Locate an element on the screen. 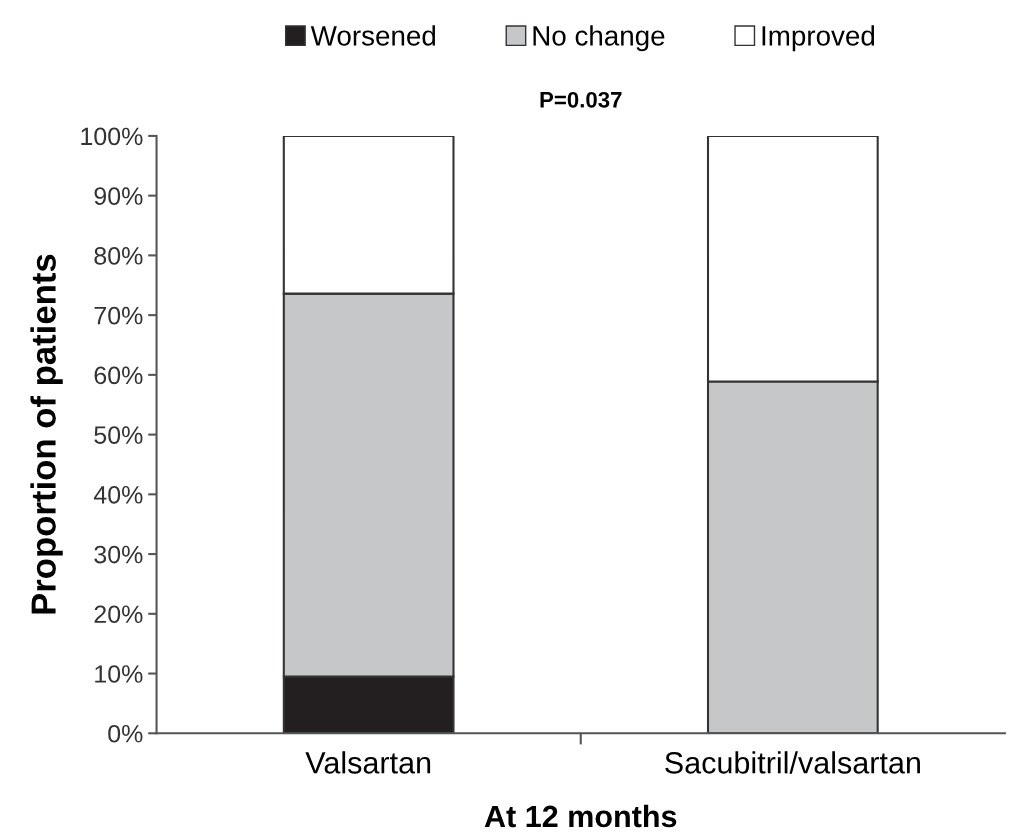 The image size is (1010, 839). x-tick-label: Sacubitril/valsartan is located at coordinates (792, 762).